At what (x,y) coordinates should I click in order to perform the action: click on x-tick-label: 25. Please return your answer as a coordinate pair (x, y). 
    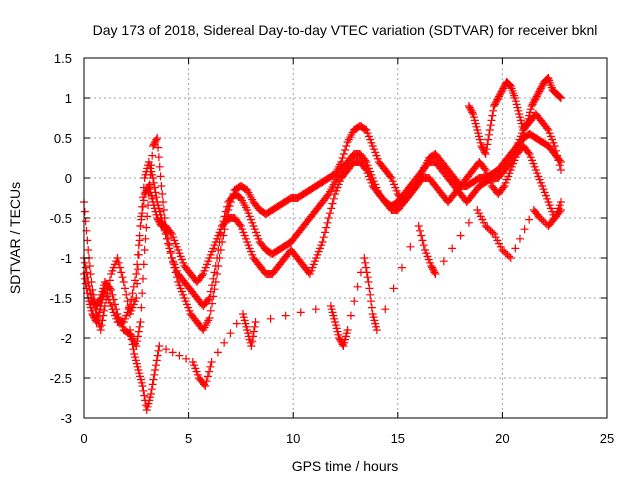
    Looking at the image, I should click on (607, 438).